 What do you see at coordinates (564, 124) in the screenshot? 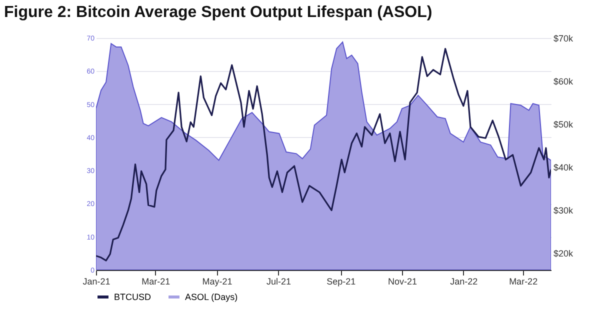
I see `y2-tick-label: $50k` at bounding box center [564, 124].